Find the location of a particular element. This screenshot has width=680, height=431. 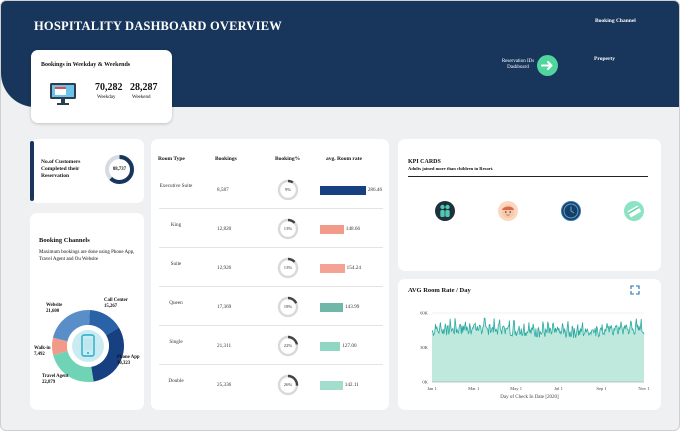

donut-segment-travel-agent is located at coordinates (73, 366).